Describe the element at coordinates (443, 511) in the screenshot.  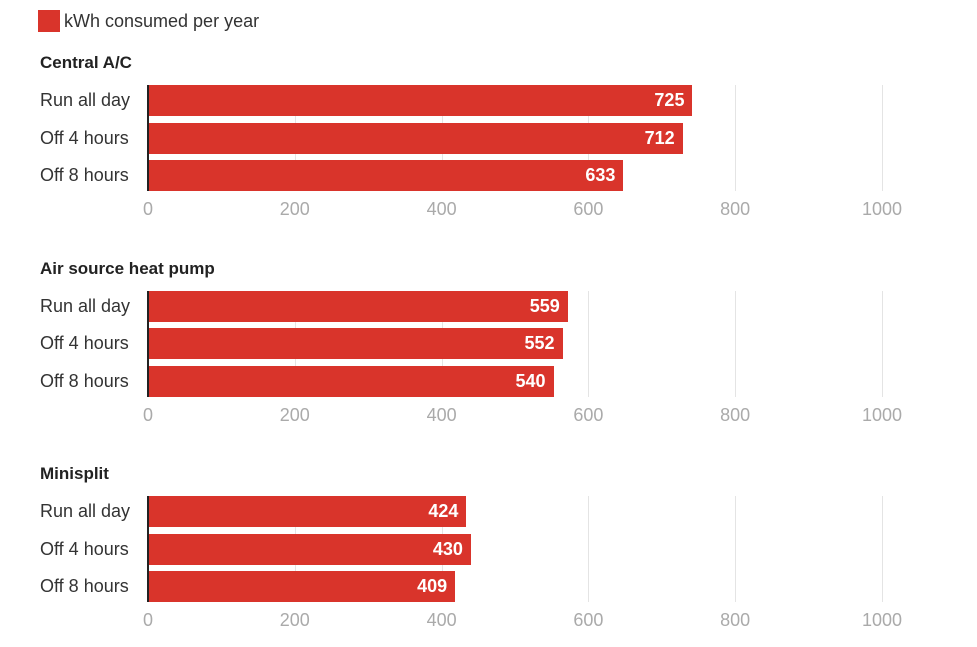
I see `data-label: 424` at that location.